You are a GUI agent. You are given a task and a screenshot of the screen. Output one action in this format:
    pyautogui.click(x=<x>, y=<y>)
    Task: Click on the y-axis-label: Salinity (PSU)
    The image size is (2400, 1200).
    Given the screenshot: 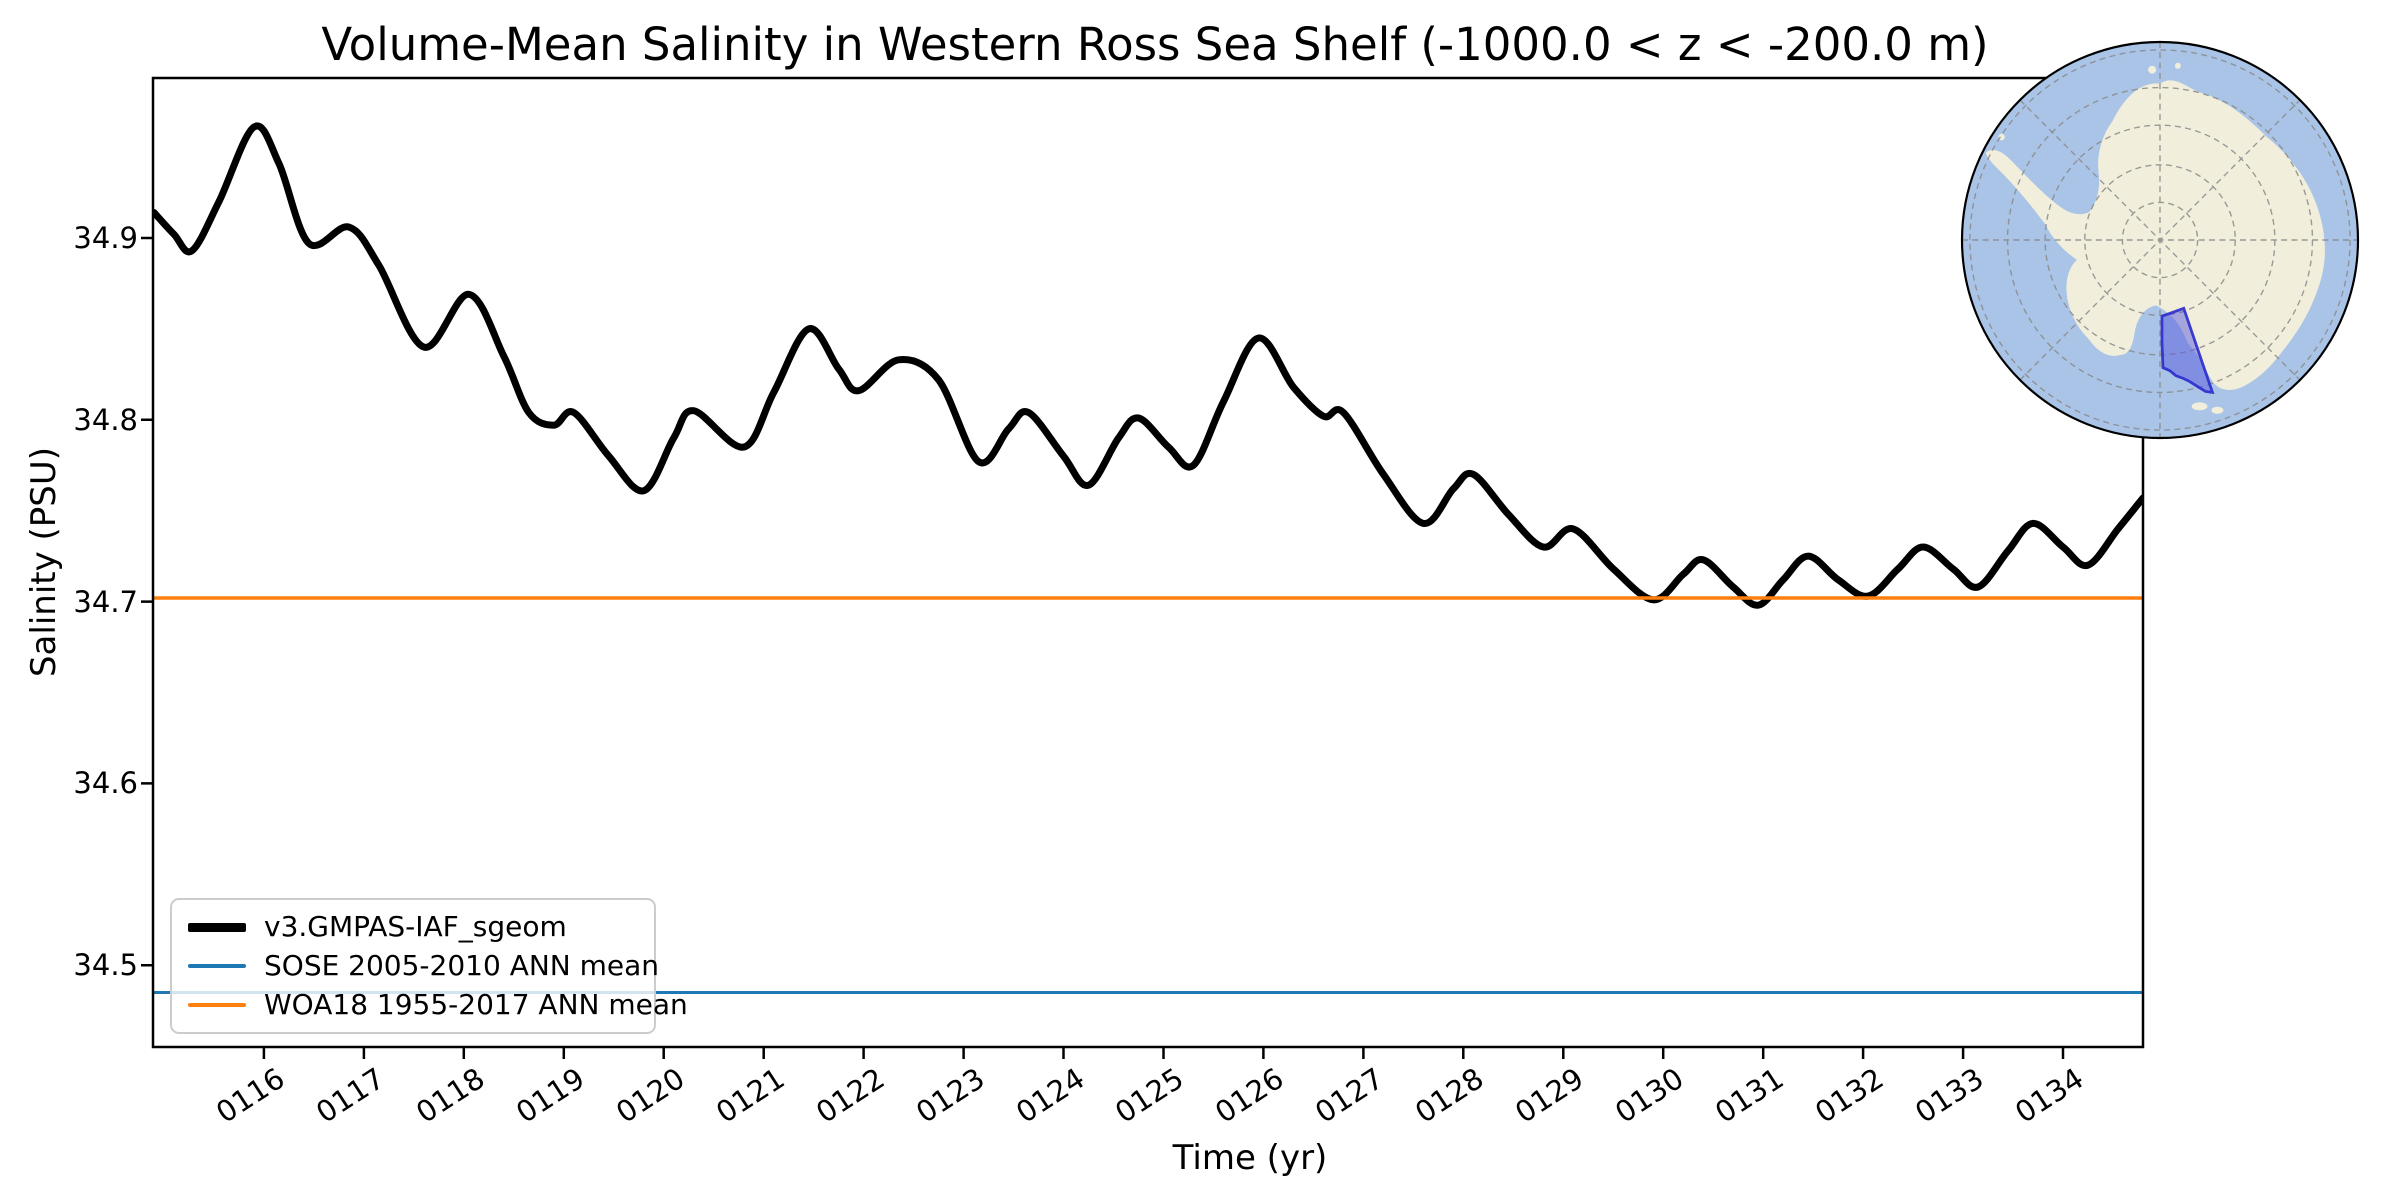 What is the action you would take?
    pyautogui.click(x=44, y=562)
    